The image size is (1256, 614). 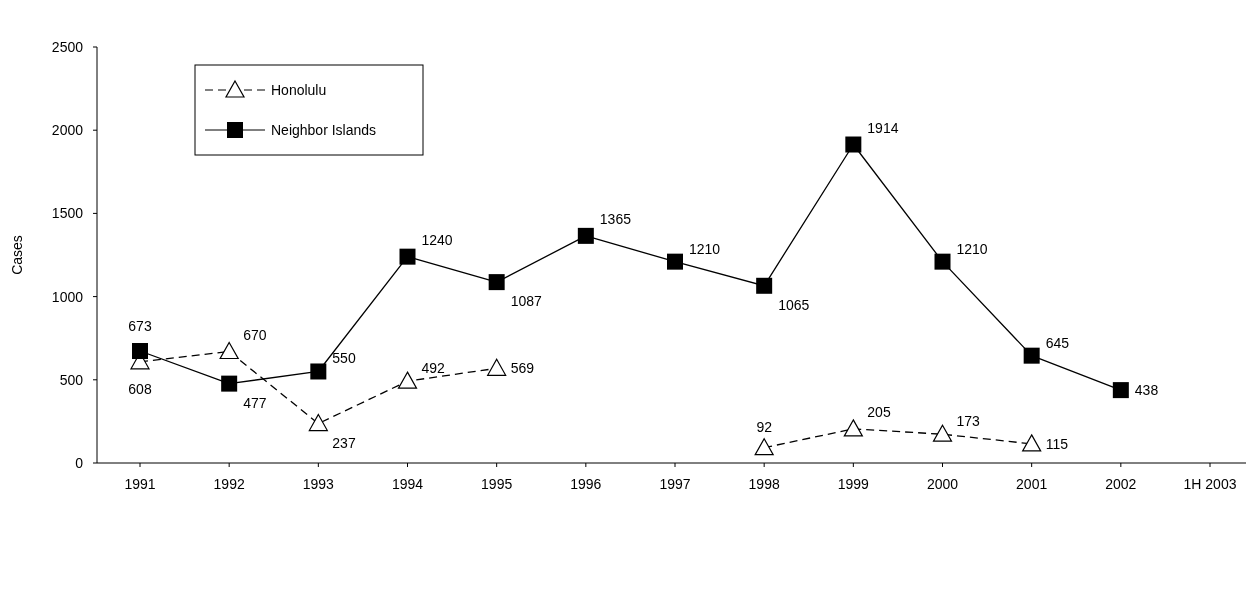 I want to click on x-tick-label: 2001, so click(x=1032, y=484).